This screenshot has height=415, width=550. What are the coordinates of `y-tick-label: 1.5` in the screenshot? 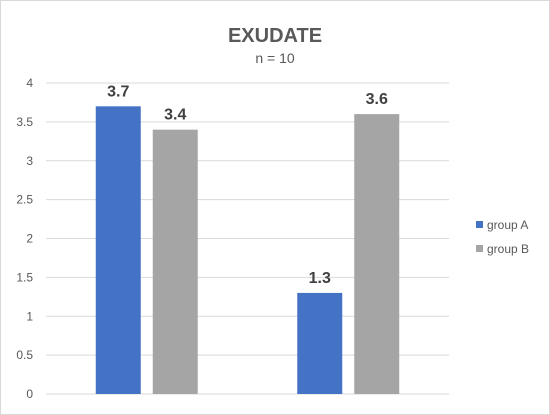 It's located at (24, 277).